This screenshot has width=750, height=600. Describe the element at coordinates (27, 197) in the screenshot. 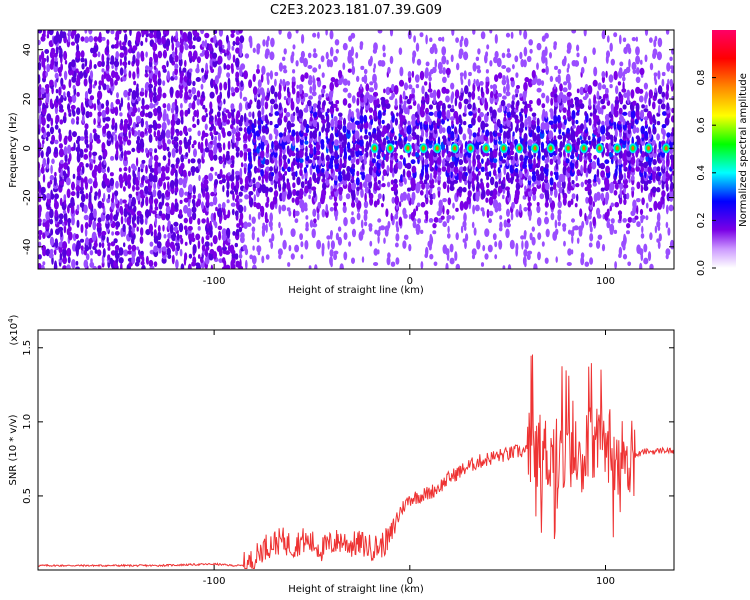

I see `heatmap-y-tick-label: -20` at that location.